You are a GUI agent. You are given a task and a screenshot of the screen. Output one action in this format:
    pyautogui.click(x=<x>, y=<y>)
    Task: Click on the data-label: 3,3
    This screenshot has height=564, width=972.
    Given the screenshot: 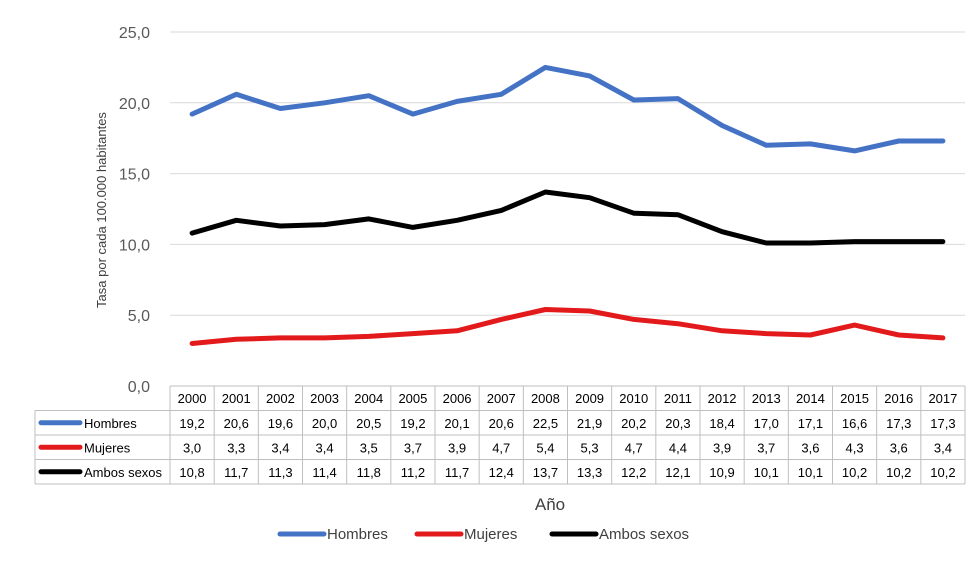 What is the action you would take?
    pyautogui.click(x=236, y=447)
    